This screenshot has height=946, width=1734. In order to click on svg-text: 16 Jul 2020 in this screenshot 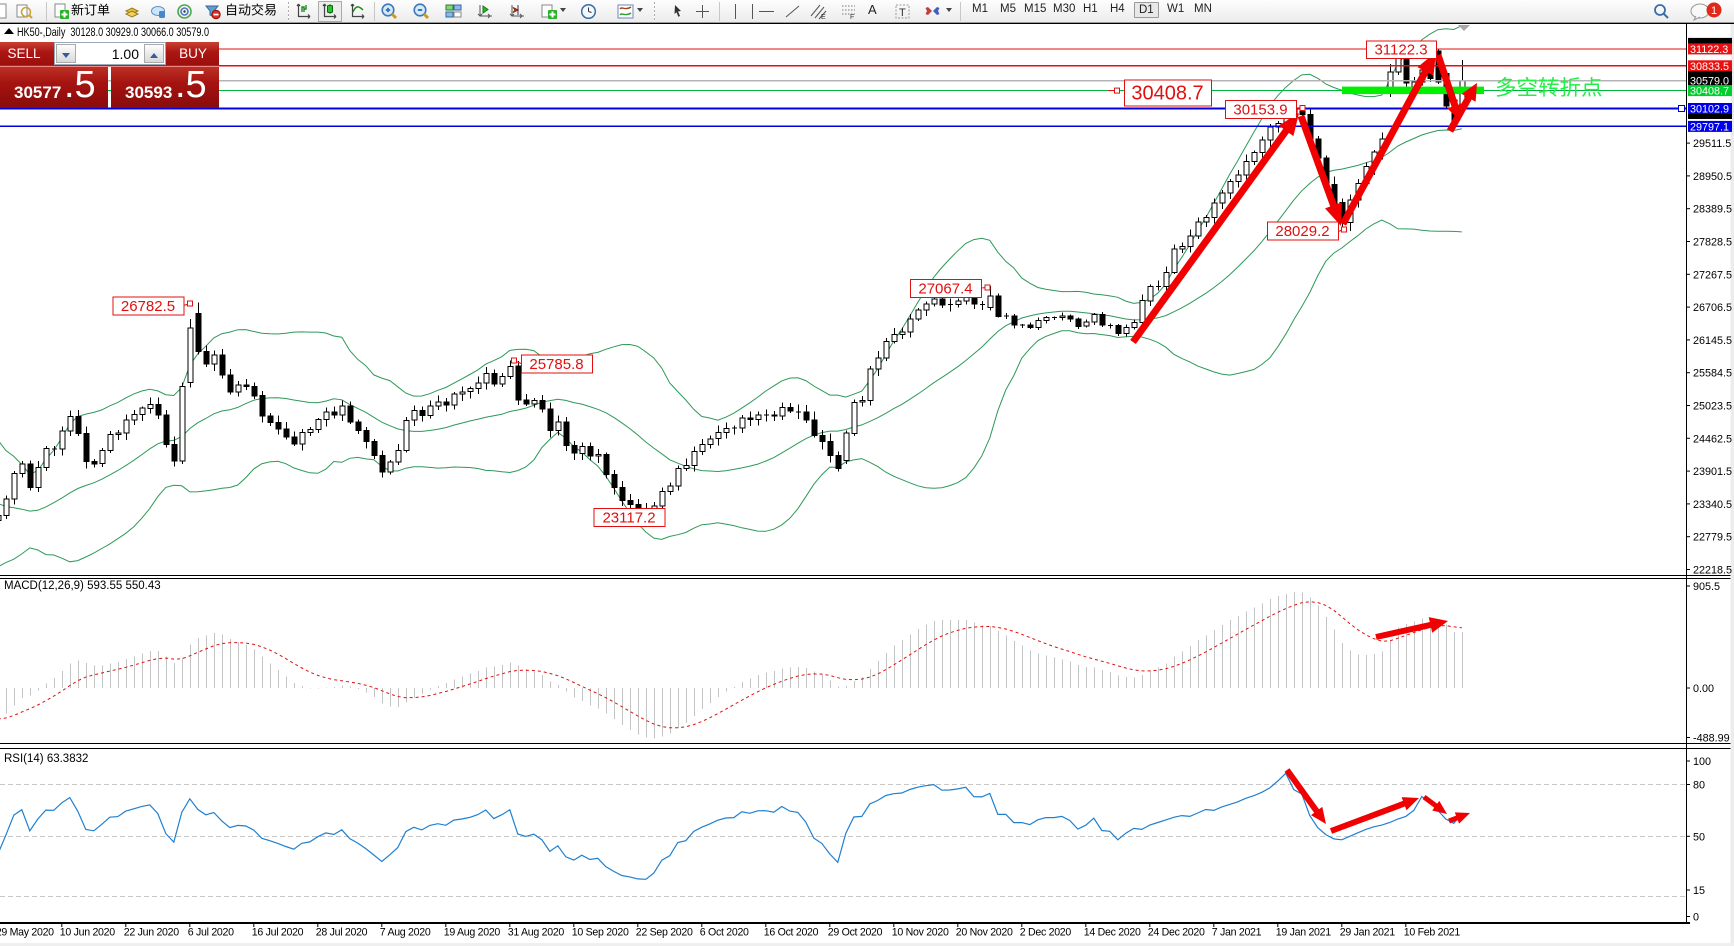, I will do `click(278, 933)`.